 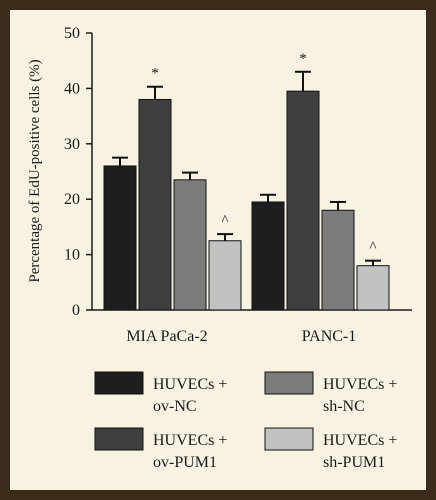 I want to click on y-tick-label: 10, so click(x=72, y=255).